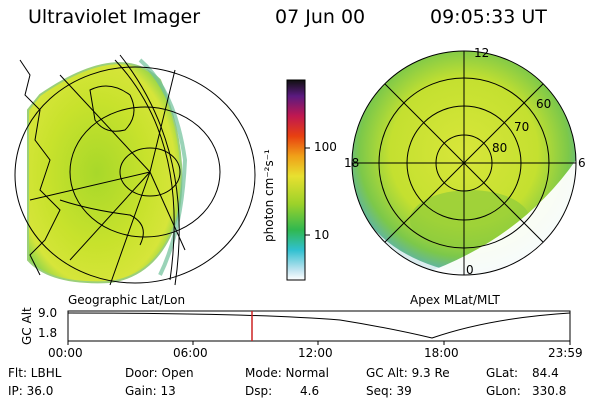 This screenshot has width=600, height=400. I want to click on status-glon-value: 330.8, so click(549, 391).